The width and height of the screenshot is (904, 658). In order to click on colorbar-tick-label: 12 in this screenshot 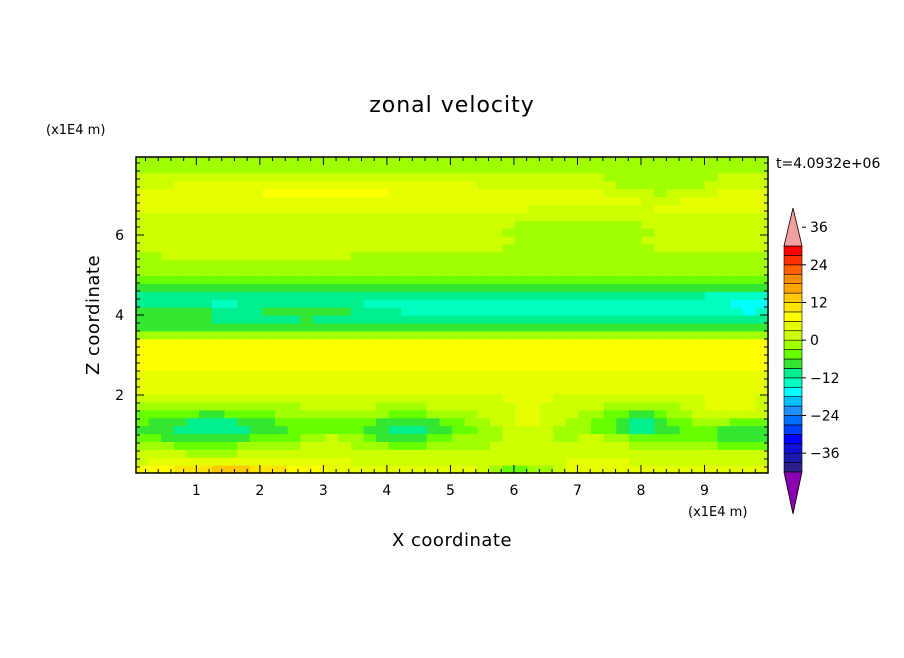, I will do `click(819, 304)`.